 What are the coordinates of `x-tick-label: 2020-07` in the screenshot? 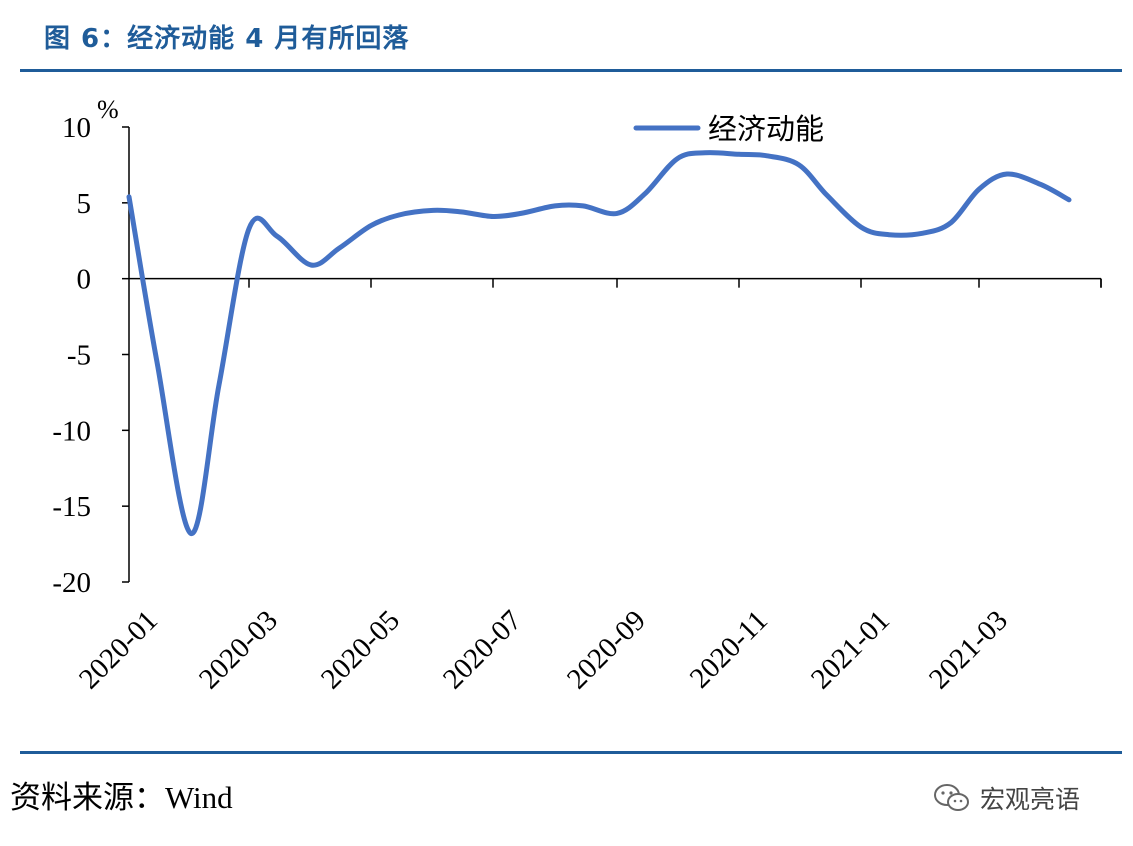 It's located at (482, 649).